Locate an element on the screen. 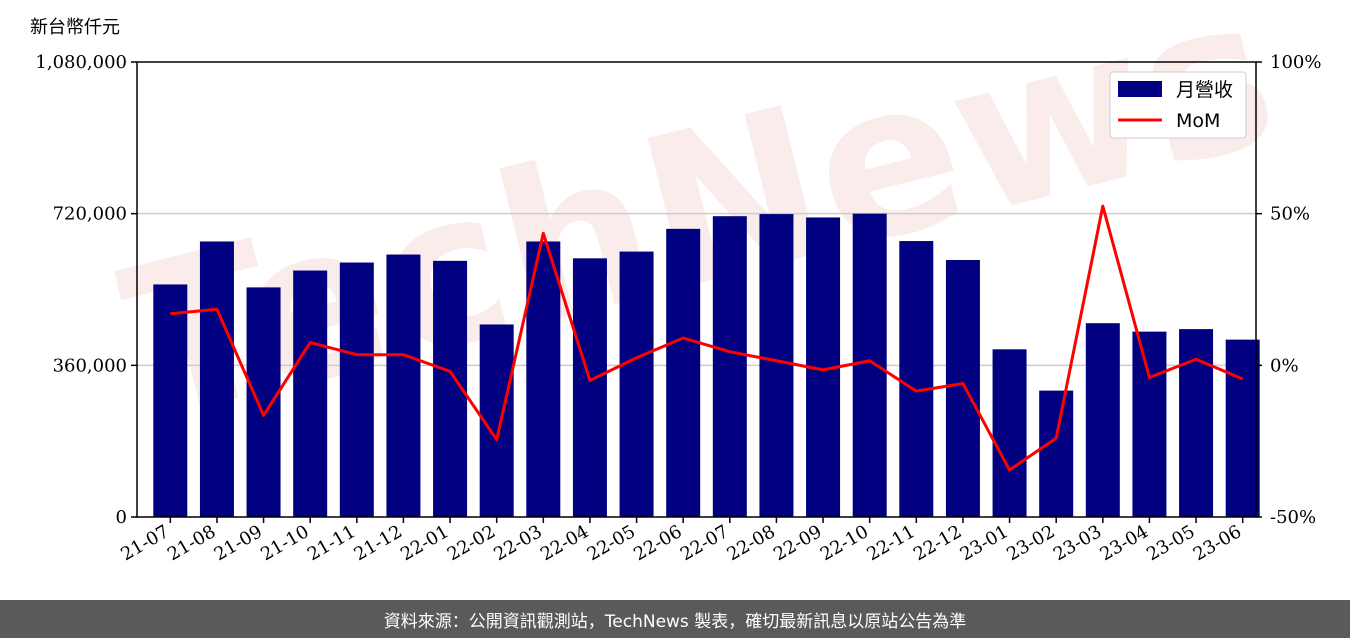  x-tick-label: 22-10 is located at coordinates (844, 543).